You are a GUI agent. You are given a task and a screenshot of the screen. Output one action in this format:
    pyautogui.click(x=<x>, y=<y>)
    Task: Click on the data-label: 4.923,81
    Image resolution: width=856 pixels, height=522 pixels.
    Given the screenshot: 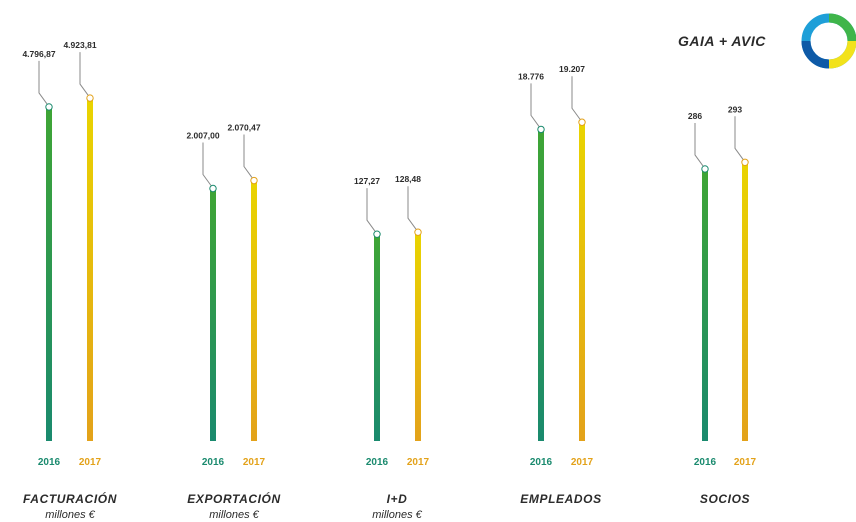 What is the action you would take?
    pyautogui.click(x=79, y=45)
    